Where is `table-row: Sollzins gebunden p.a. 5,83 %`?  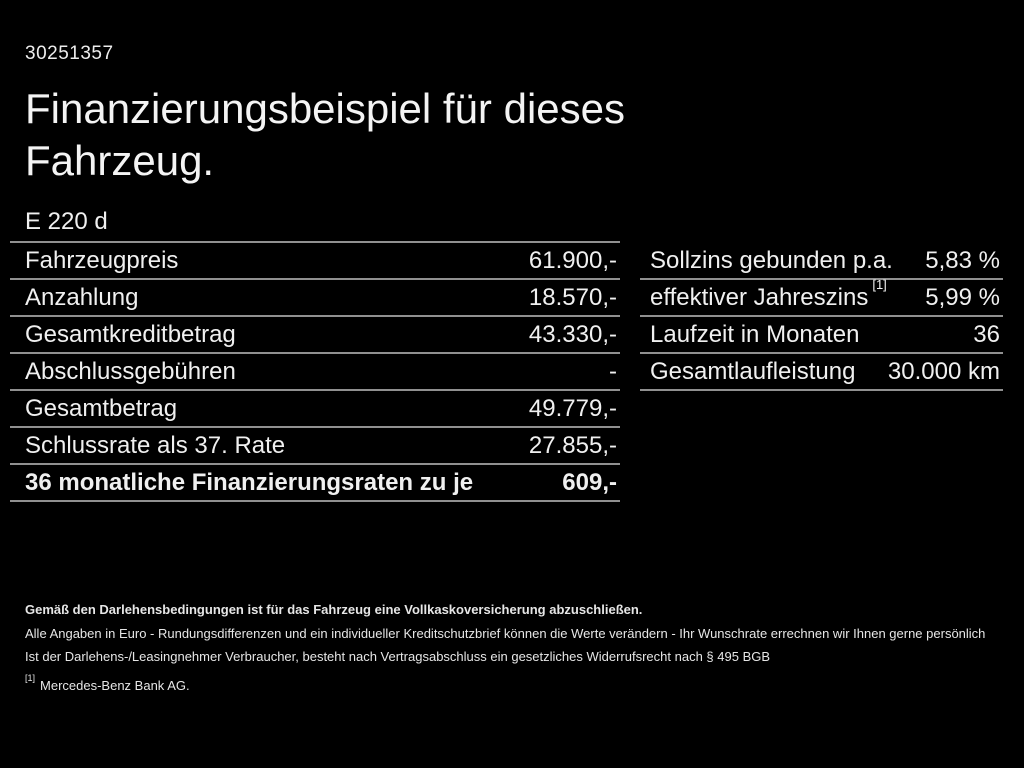
table-row: Sollzins gebunden p.a. 5,83 % is located at coordinates (821, 261).